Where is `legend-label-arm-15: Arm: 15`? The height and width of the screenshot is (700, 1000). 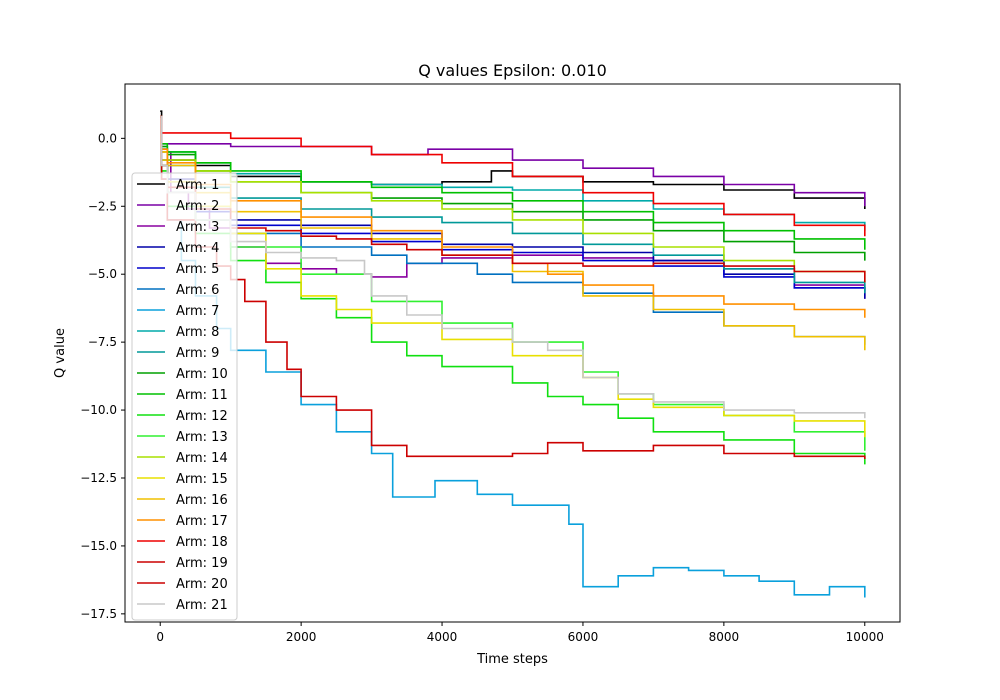 legend-label-arm-15: Arm: 15 is located at coordinates (202, 479).